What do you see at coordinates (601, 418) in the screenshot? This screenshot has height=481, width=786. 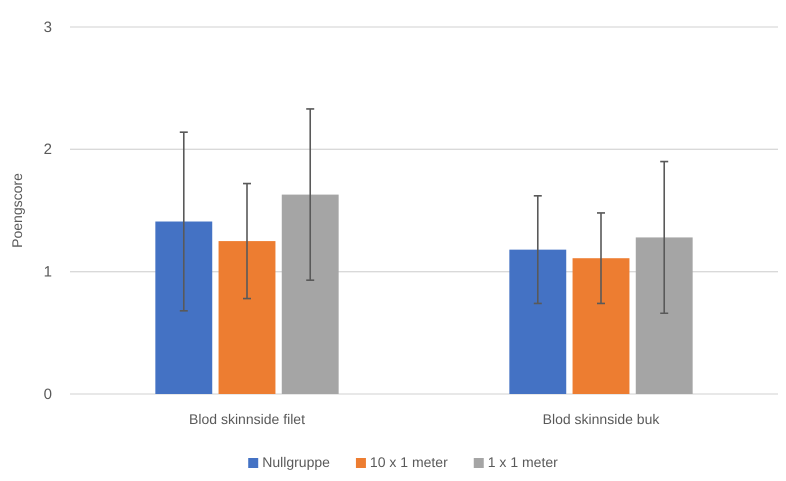 I see `x-tick-label: Blod skinnside buk` at bounding box center [601, 418].